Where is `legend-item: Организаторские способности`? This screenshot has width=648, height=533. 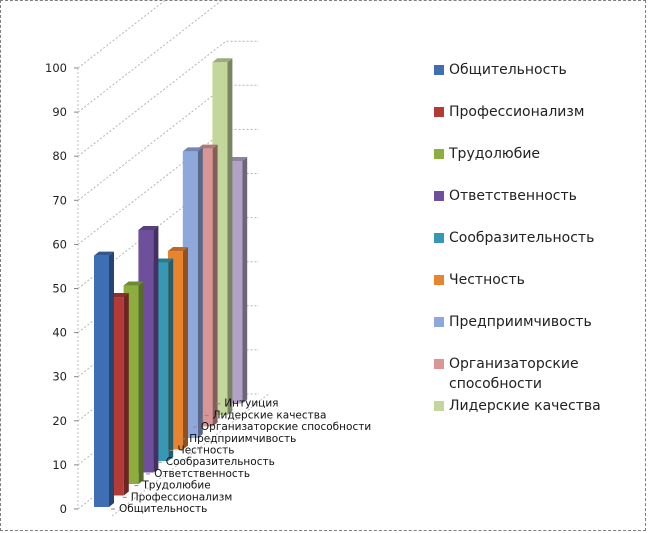 legend-item: Организаторские способности is located at coordinates (516, 374).